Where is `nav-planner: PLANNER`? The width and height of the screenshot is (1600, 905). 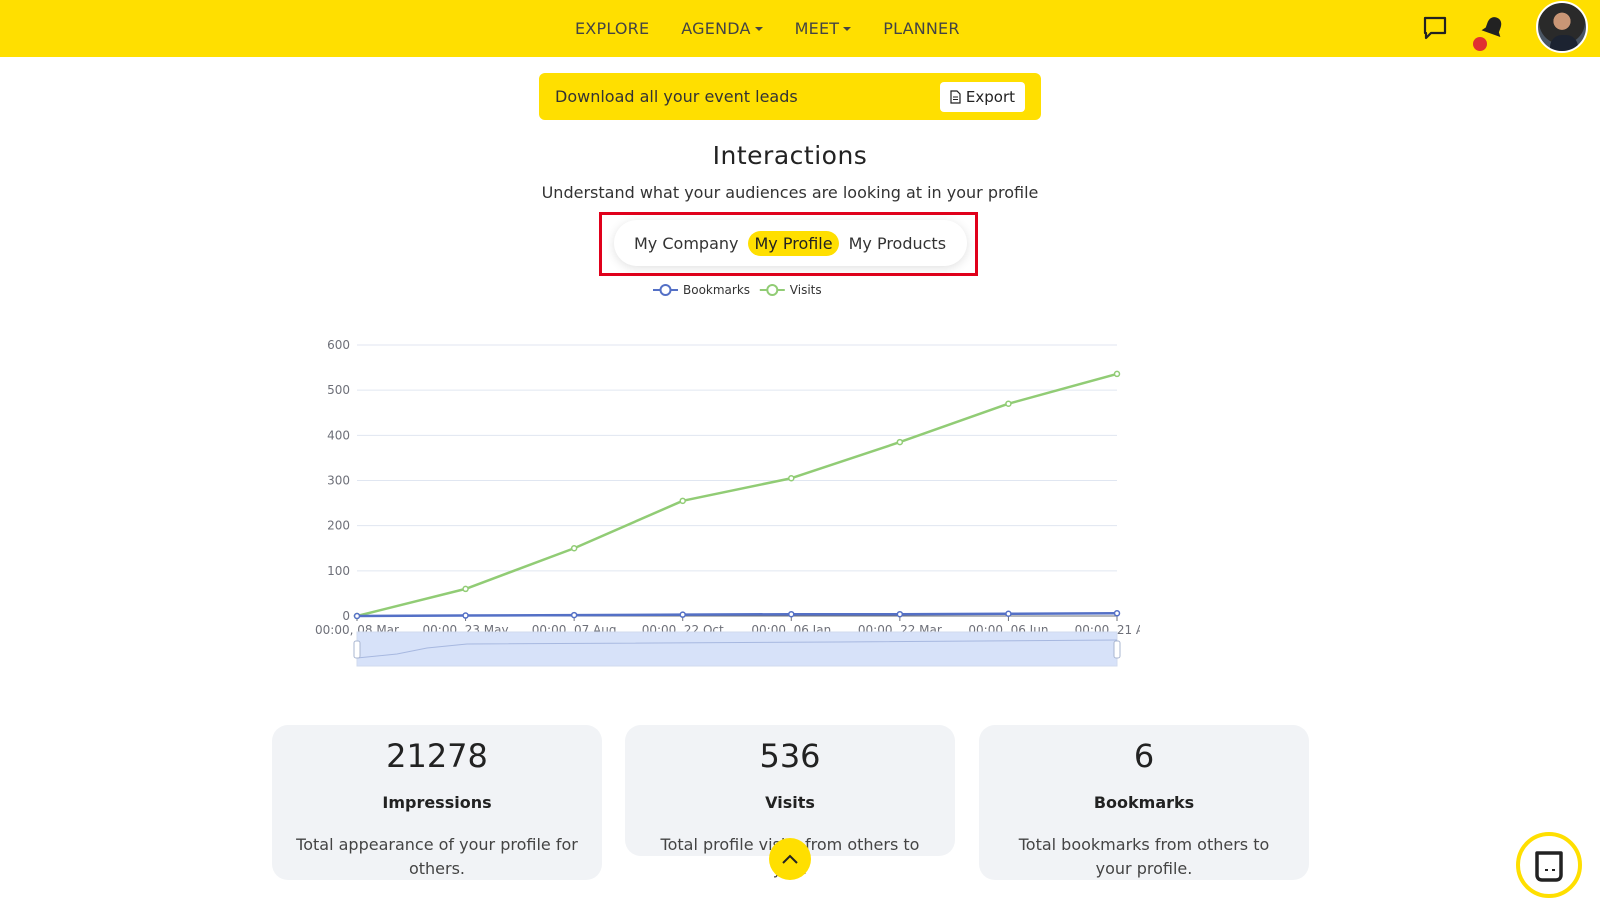 nav-planner: PLANNER is located at coordinates (921, 28).